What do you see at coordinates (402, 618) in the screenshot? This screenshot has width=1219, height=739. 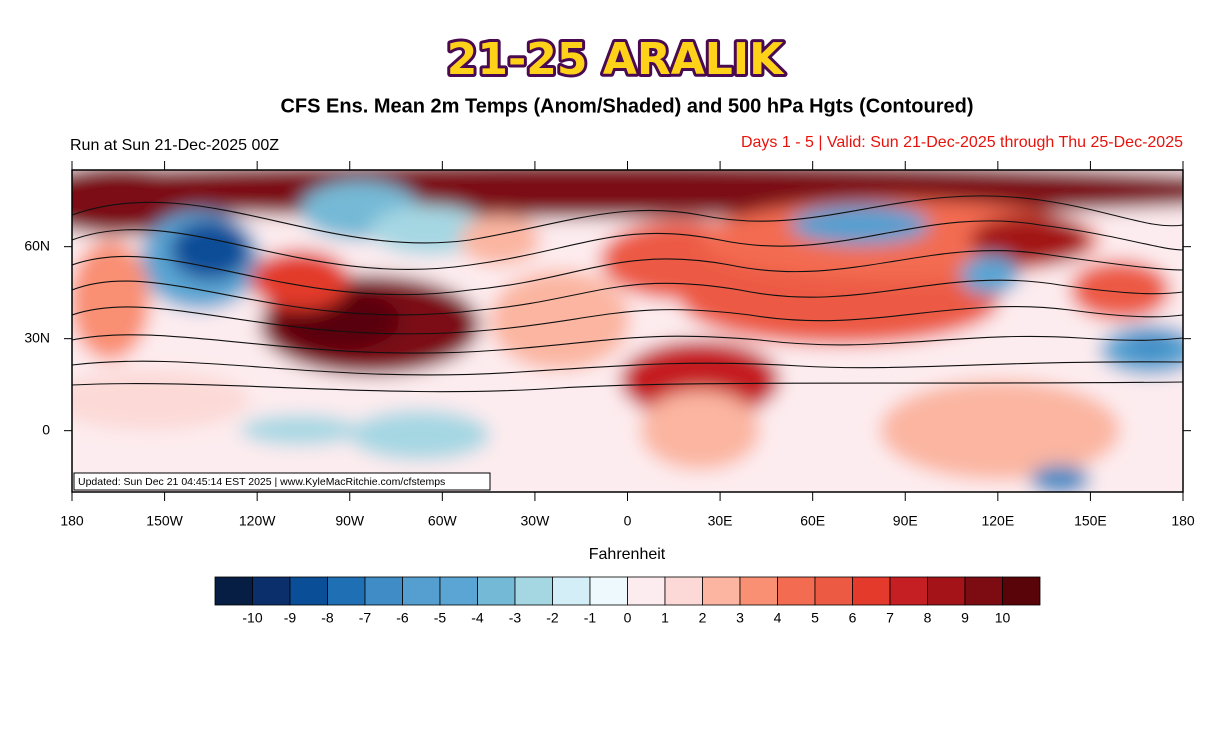 I see `colorbar-tick-label: -6` at bounding box center [402, 618].